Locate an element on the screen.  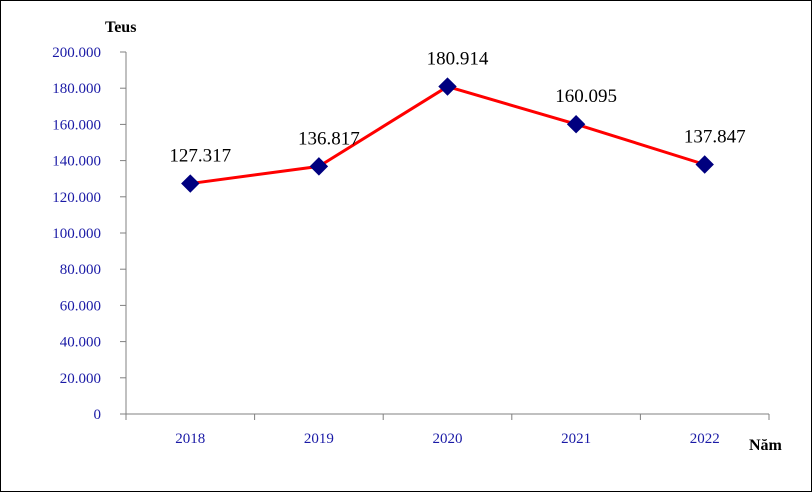
y-tick-label: 0 is located at coordinates (98, 415).